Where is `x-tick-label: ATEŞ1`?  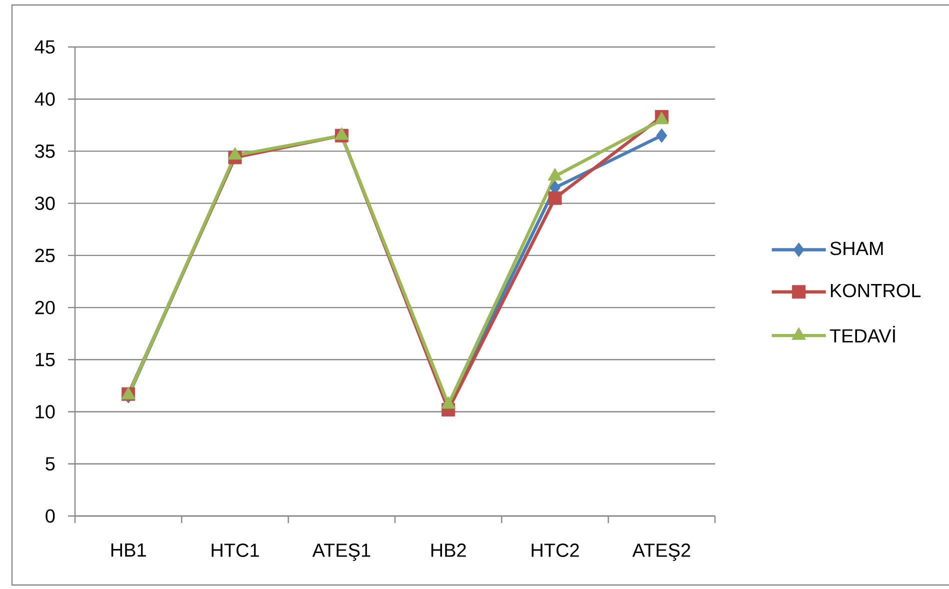
x-tick-label: ATEŞ1 is located at coordinates (341, 552).